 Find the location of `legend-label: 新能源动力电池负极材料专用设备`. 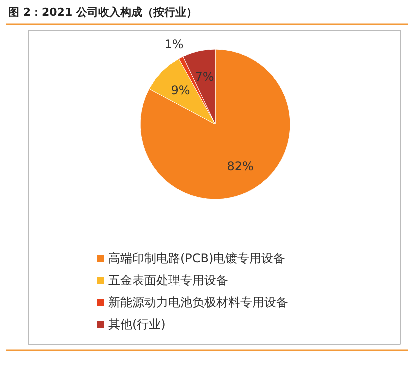

legend-label: 新能源动力电池负极材料专用设备 is located at coordinates (198, 303).